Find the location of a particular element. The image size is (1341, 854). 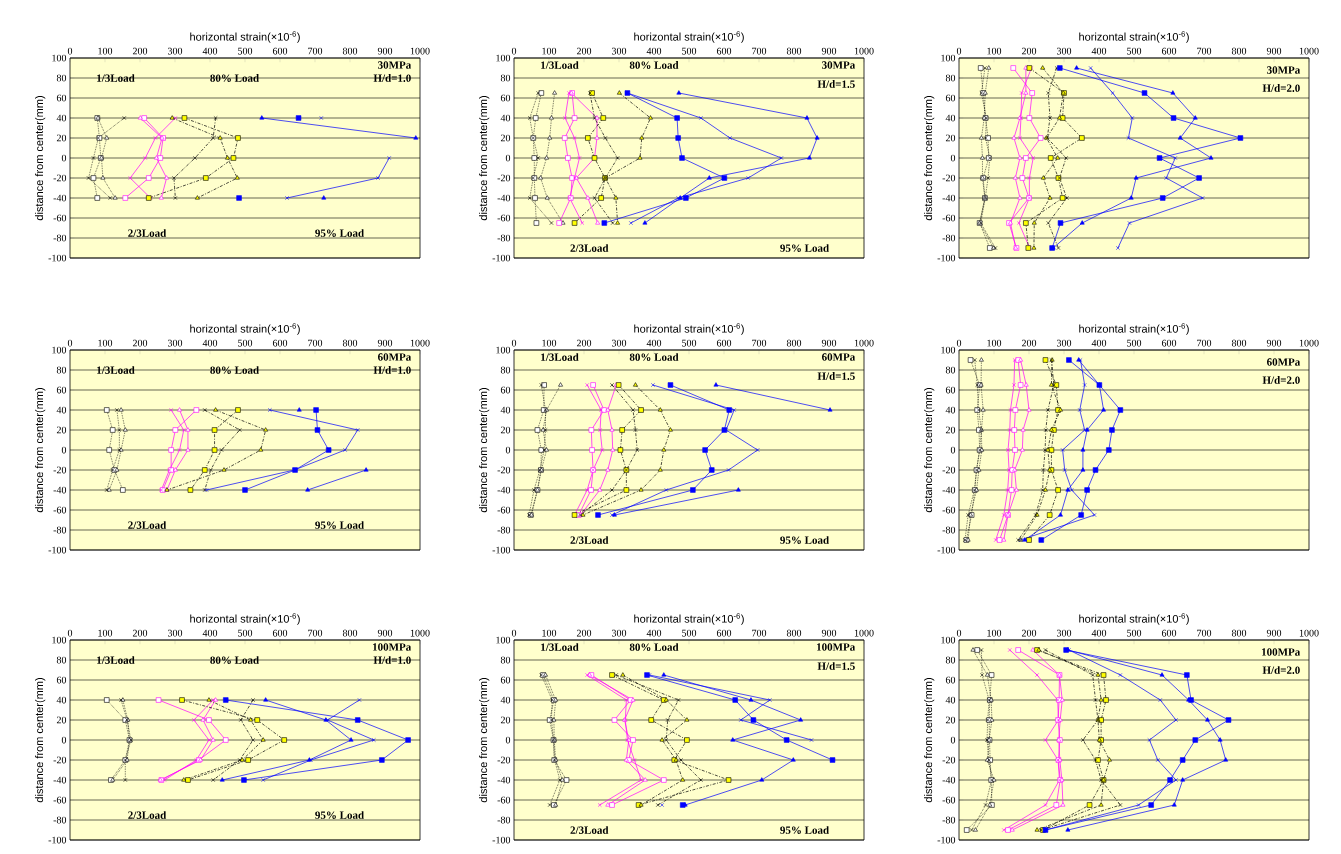

text: H/d=2.0 is located at coordinates (1281, 670).